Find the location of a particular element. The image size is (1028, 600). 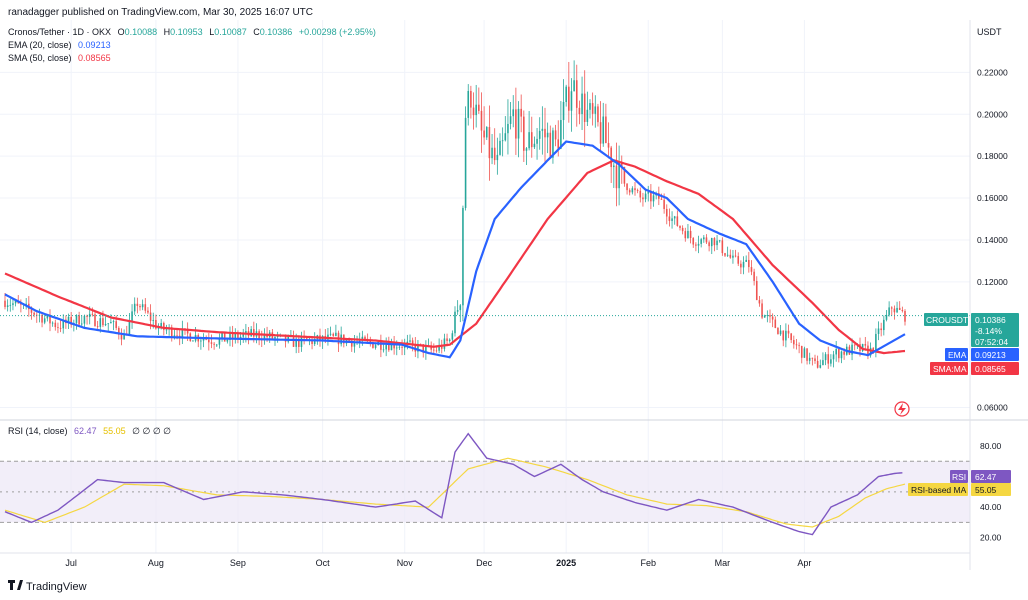

rsi-ma-badge: RSI-based MA 55.05 is located at coordinates (959, 489).